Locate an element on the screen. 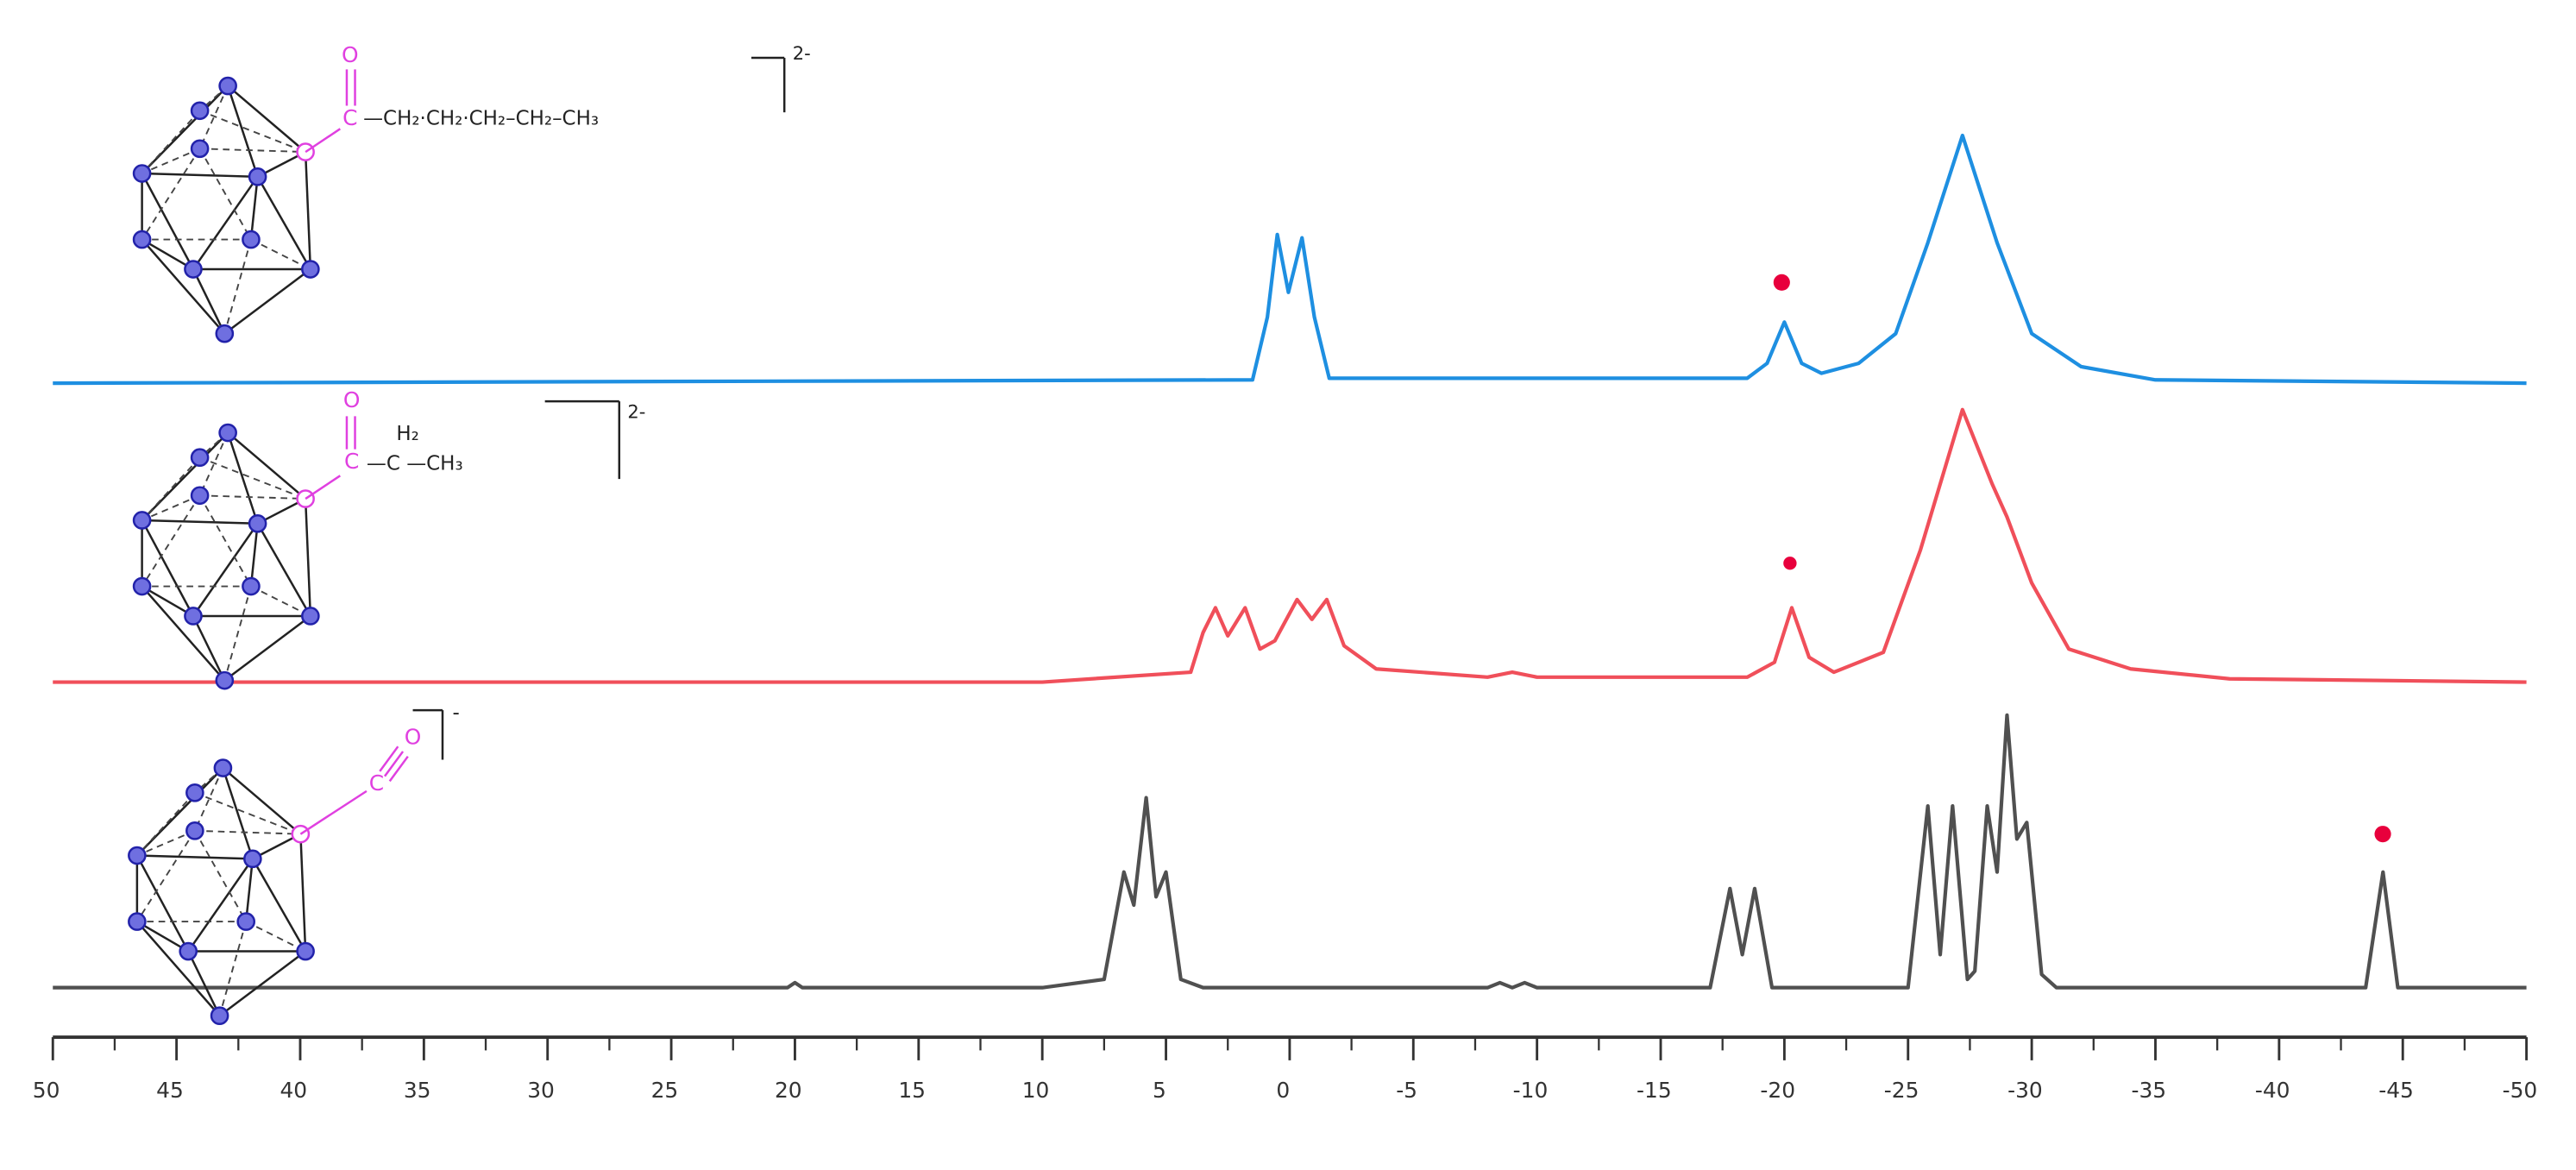  x-tick-label: -20 is located at coordinates (1777, 1091).